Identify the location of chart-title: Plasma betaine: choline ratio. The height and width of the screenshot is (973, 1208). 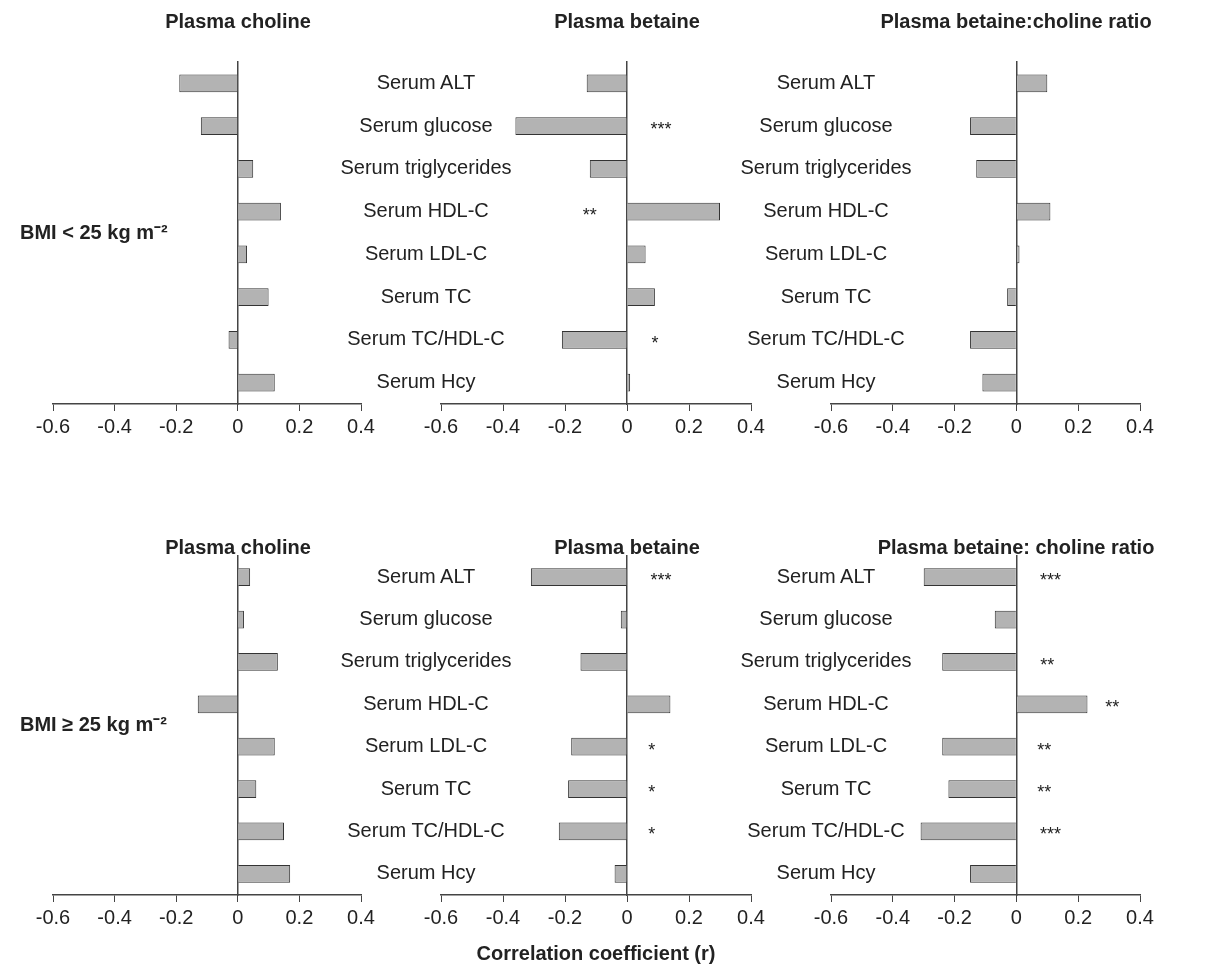
(1016, 546).